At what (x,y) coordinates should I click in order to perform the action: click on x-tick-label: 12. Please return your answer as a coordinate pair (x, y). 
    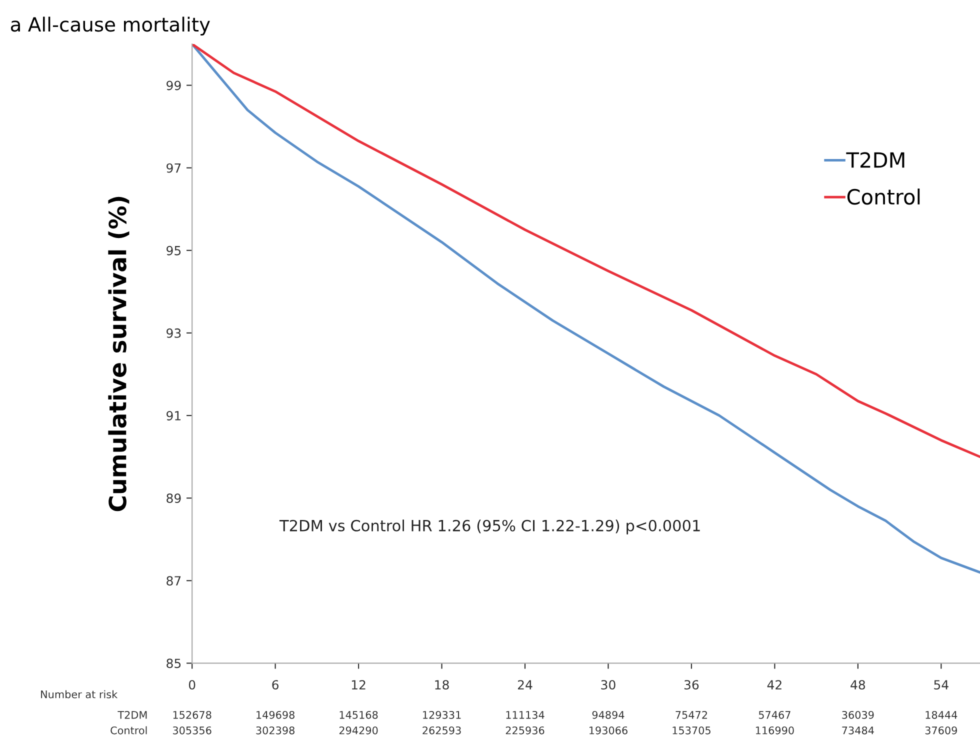
    Looking at the image, I should click on (359, 685).